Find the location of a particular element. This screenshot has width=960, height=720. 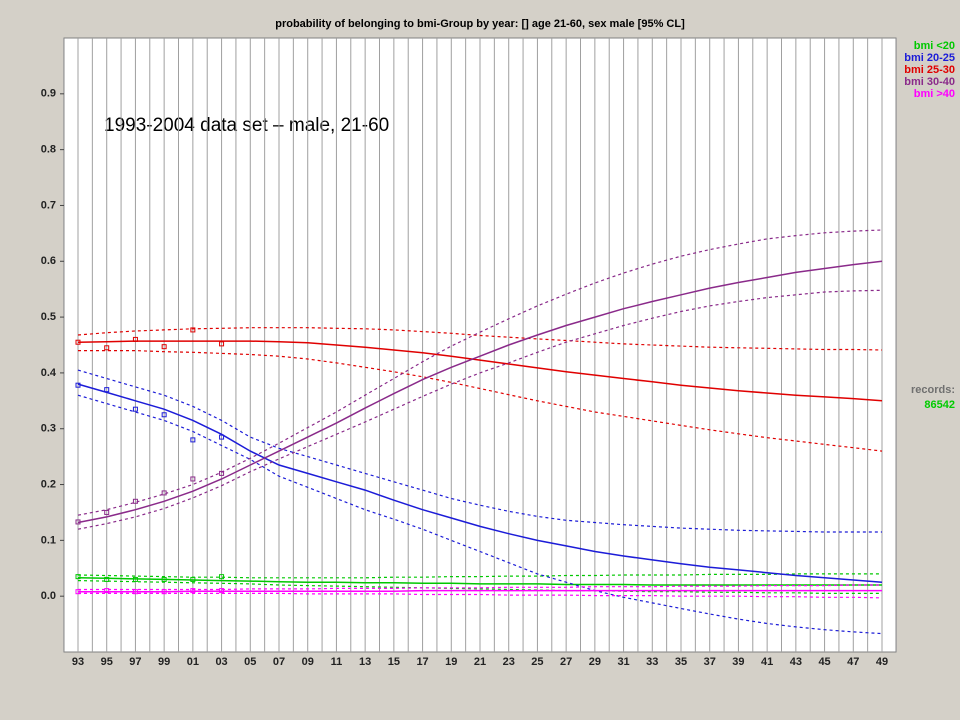

x-tick-label: 23 is located at coordinates (509, 662).